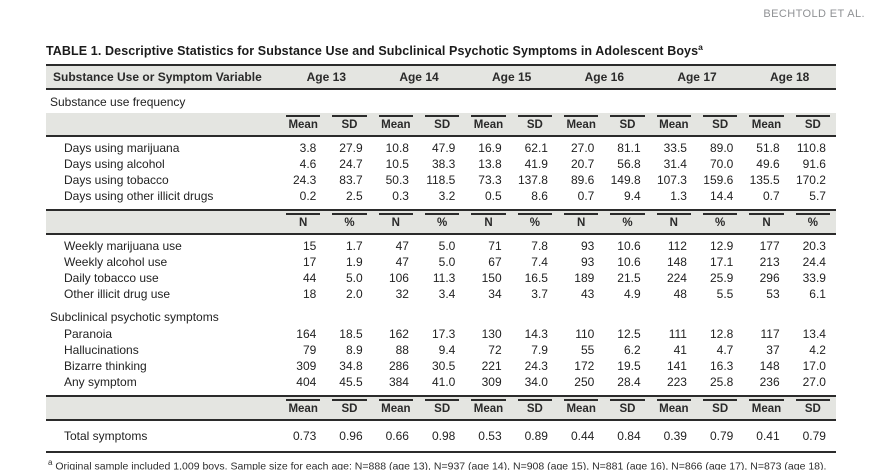 The height and width of the screenshot is (470, 879). What do you see at coordinates (539, 262) in the screenshot?
I see `cell-value: 7.4` at bounding box center [539, 262].